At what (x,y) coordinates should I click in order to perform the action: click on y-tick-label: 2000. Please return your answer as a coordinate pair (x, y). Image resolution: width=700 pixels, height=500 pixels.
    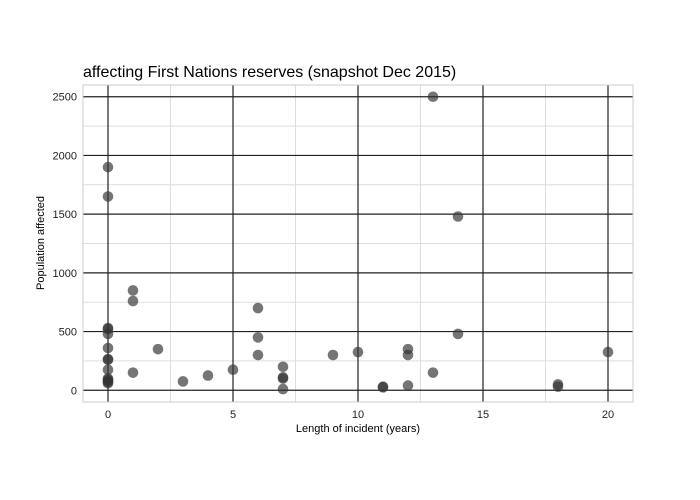
    Looking at the image, I should click on (65, 156).